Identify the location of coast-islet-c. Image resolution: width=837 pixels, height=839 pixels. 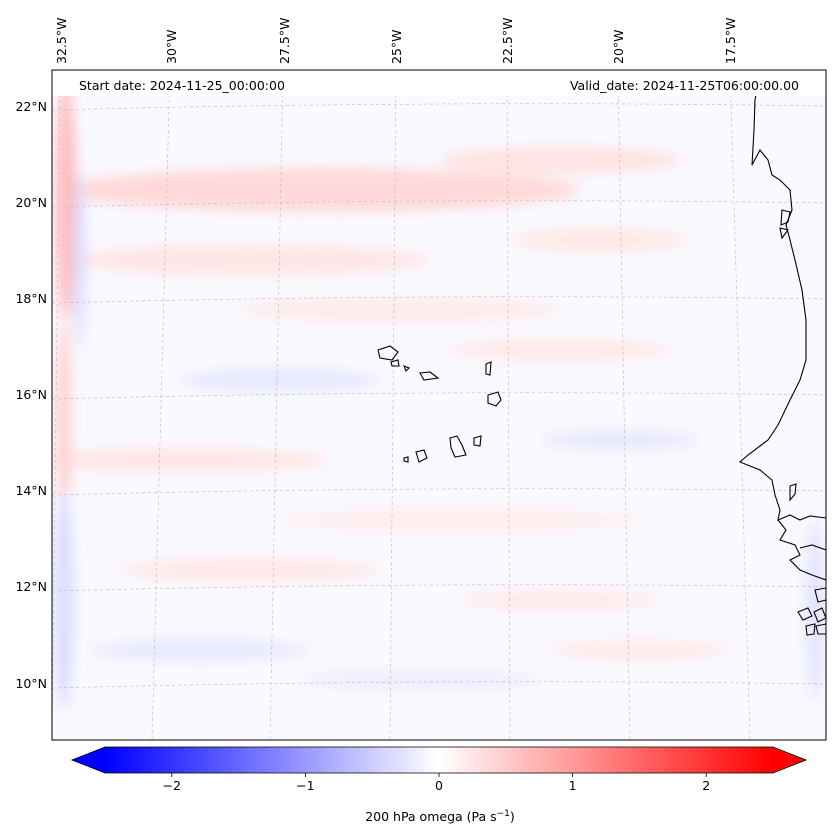
(793, 492).